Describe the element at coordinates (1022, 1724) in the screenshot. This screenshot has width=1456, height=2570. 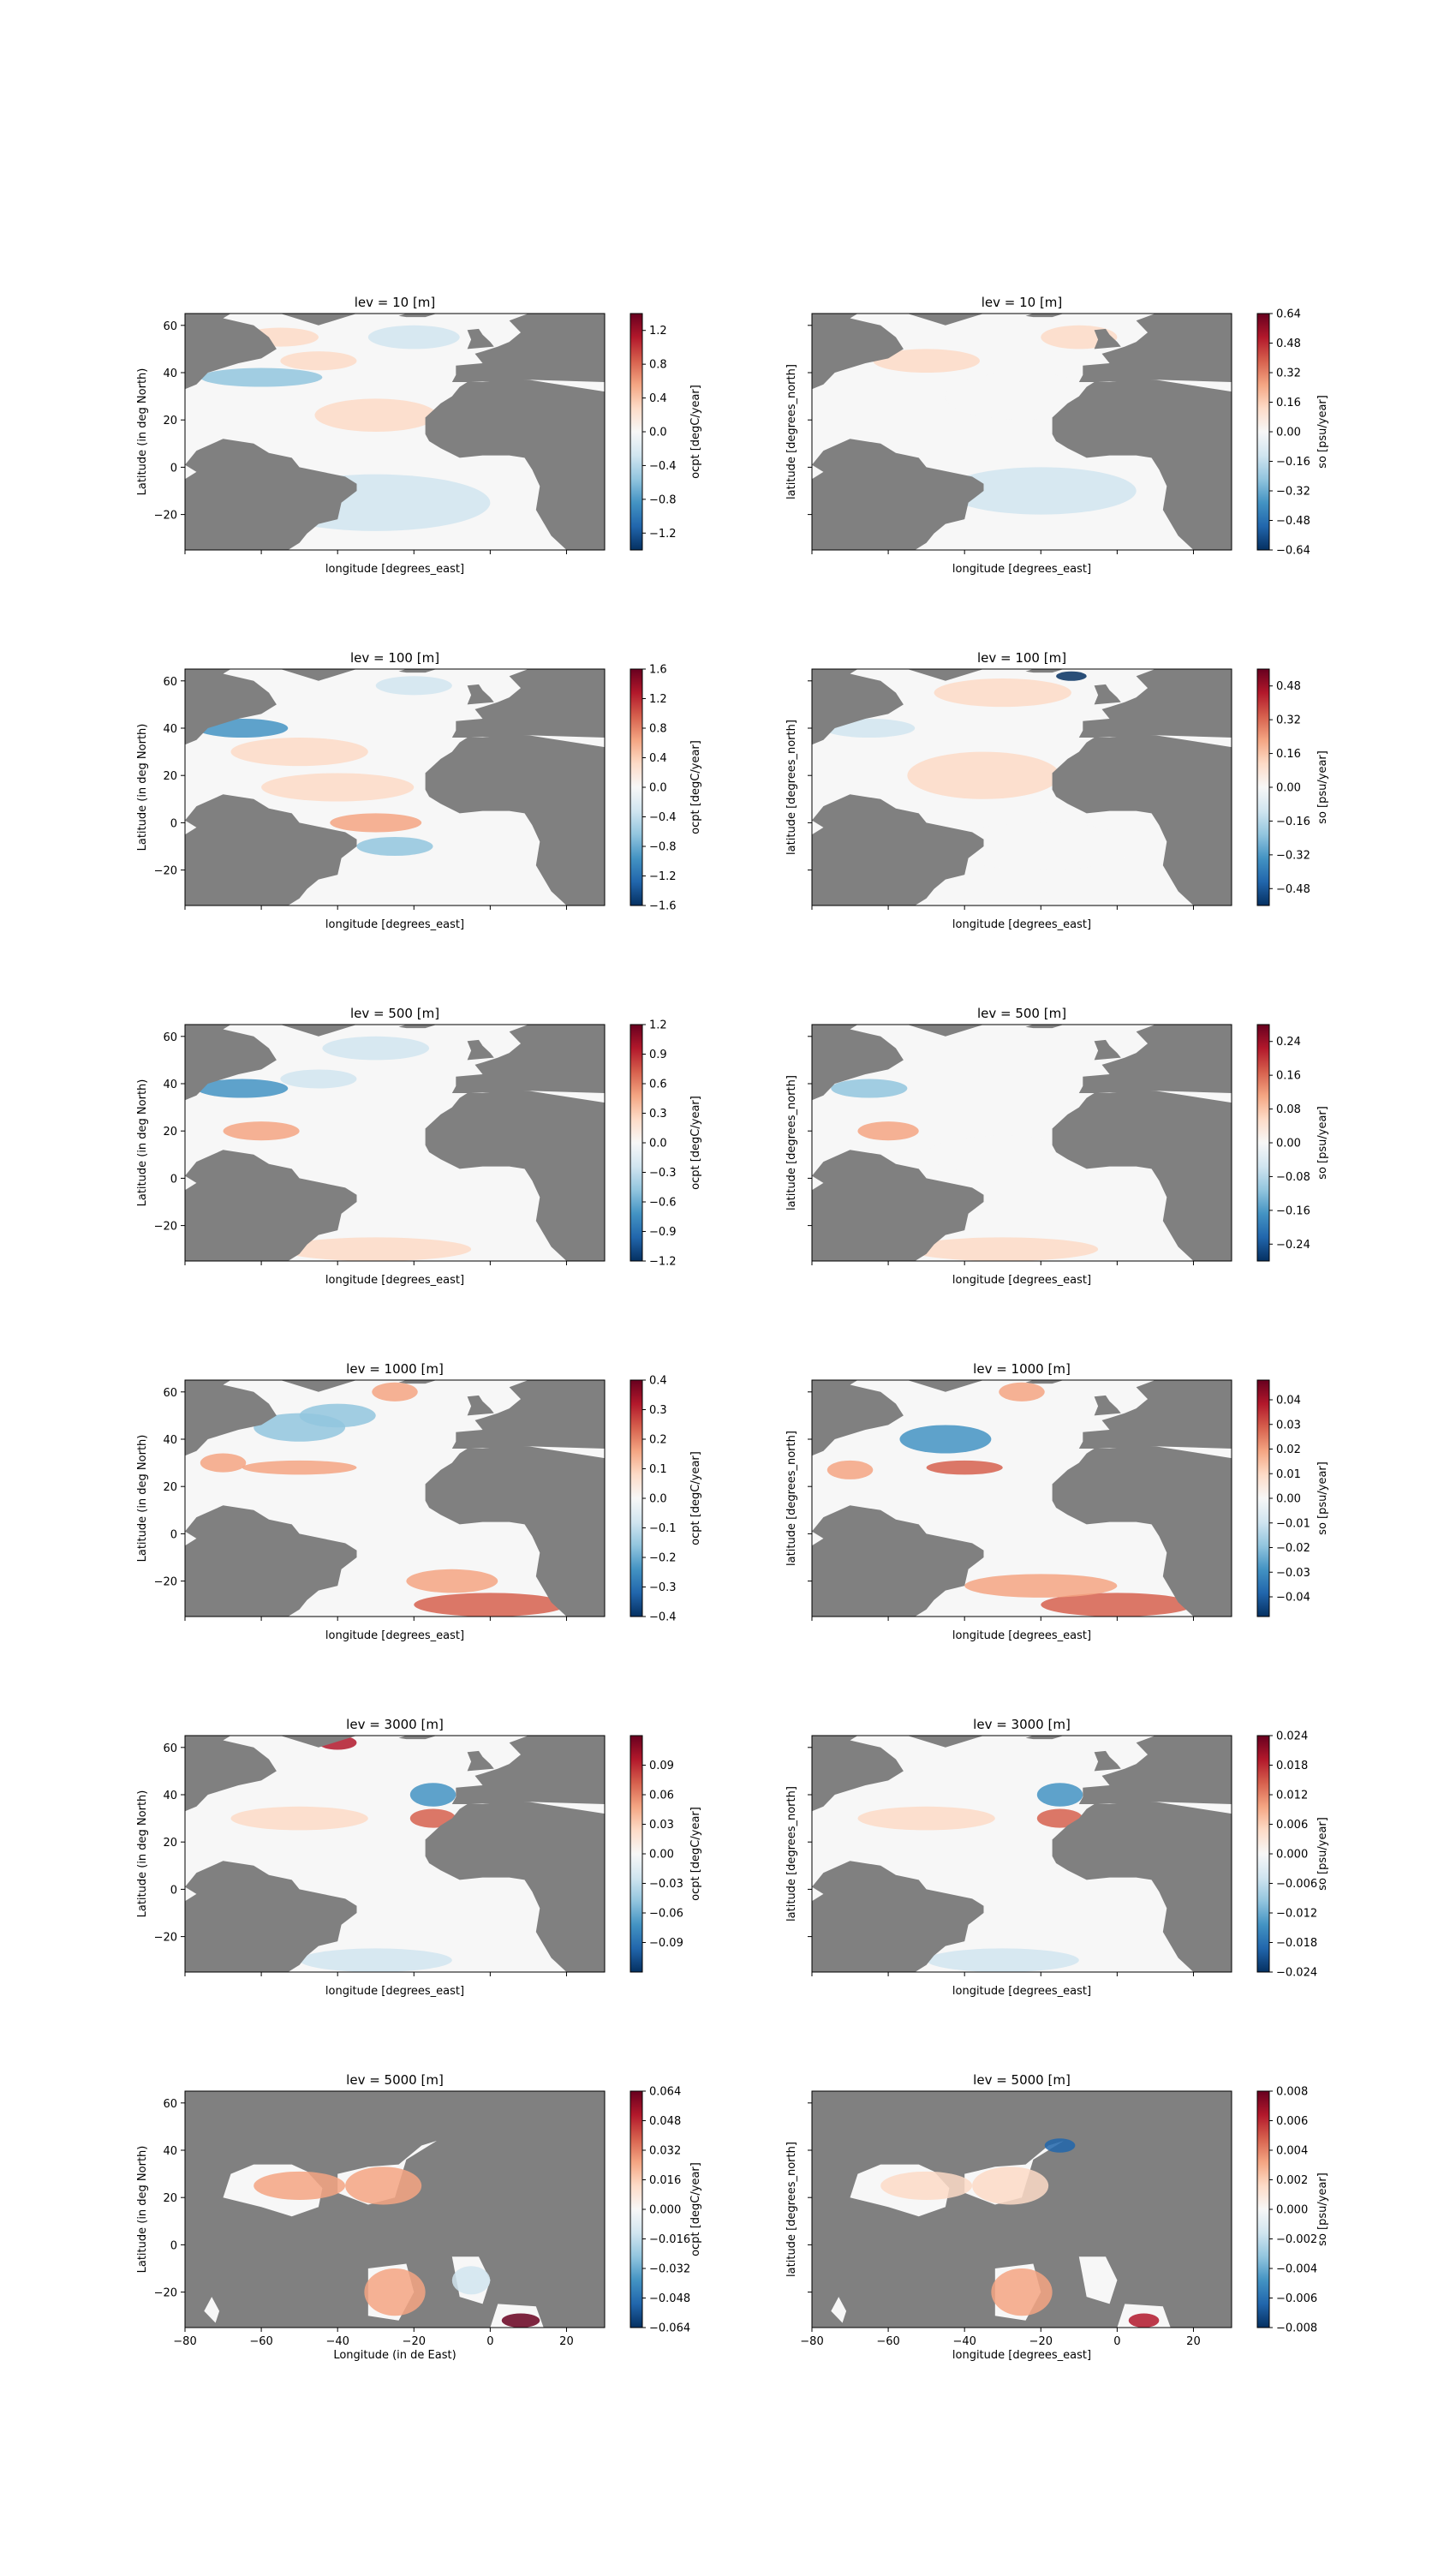
I see `chart-title: lev = 3000 [m]` at that location.